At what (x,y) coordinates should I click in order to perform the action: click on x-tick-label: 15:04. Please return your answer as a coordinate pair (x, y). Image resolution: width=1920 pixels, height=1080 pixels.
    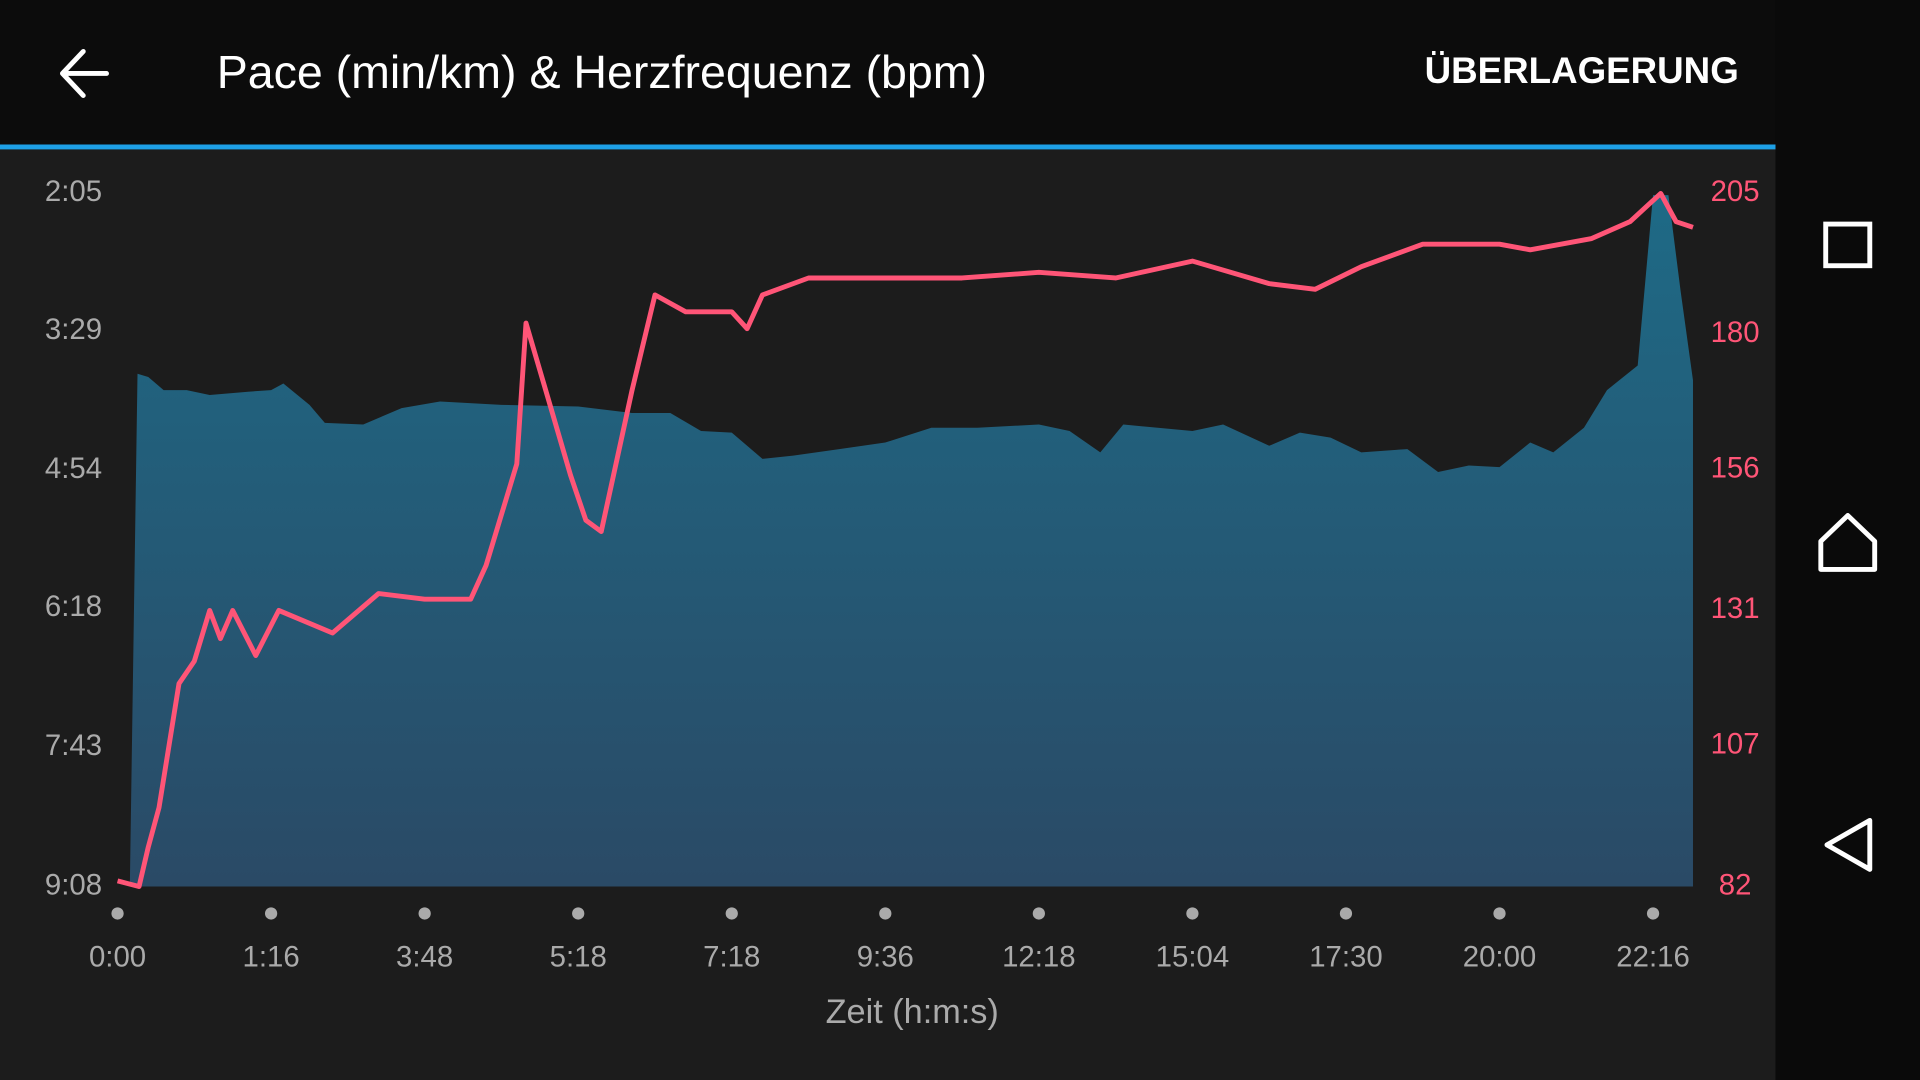
    Looking at the image, I should click on (1193, 957).